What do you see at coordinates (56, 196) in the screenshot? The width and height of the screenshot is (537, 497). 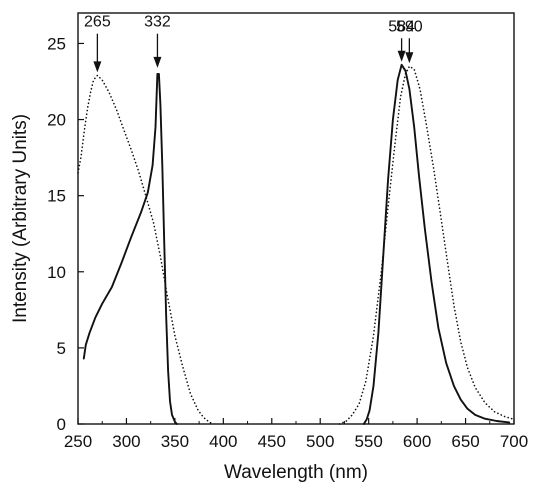 I see `y-tick-label: 15` at bounding box center [56, 196].